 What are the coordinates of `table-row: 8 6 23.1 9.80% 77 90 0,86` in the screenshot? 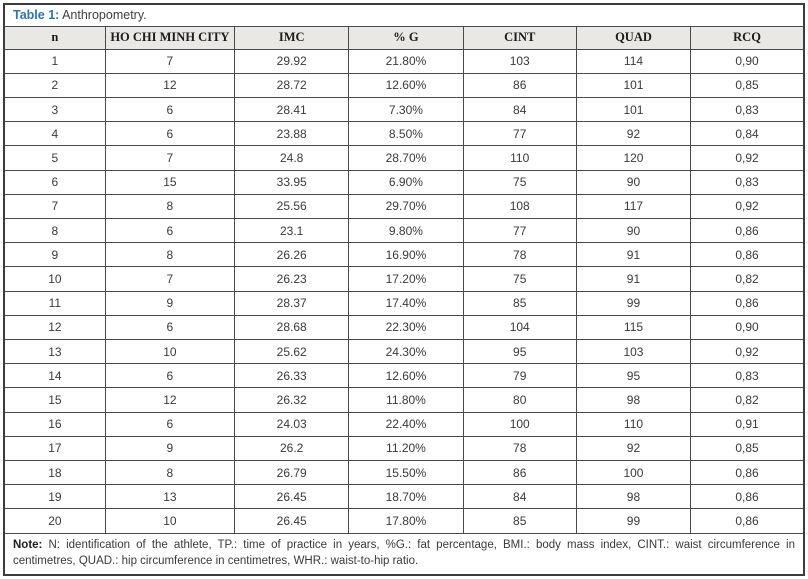 It's located at (404, 230).